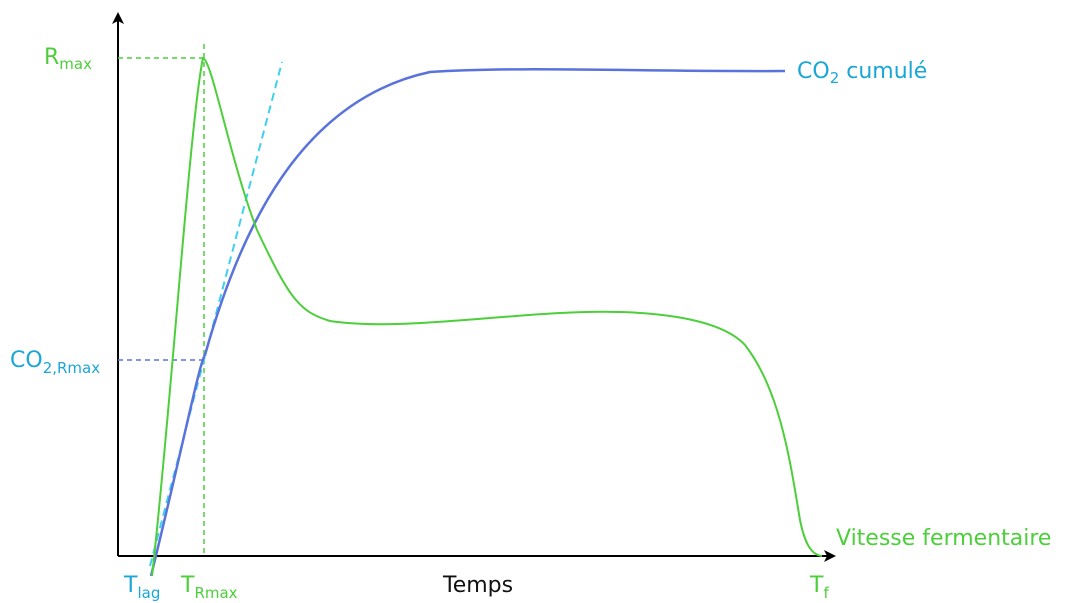  I want to click on co2-cumule-label: CO2 cumulé, so click(862, 73).